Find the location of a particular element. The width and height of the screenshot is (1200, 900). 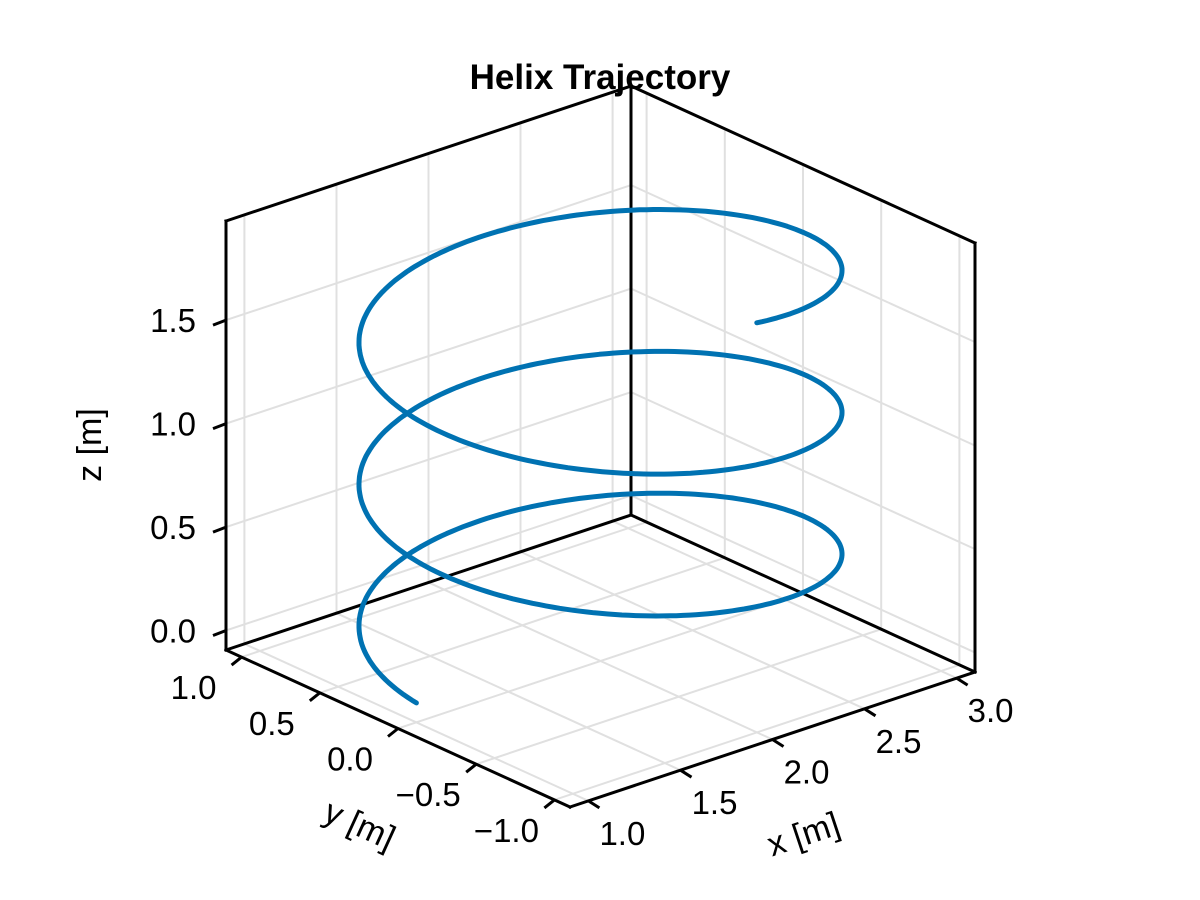

x-tick-label: 1.0 is located at coordinates (622, 833).